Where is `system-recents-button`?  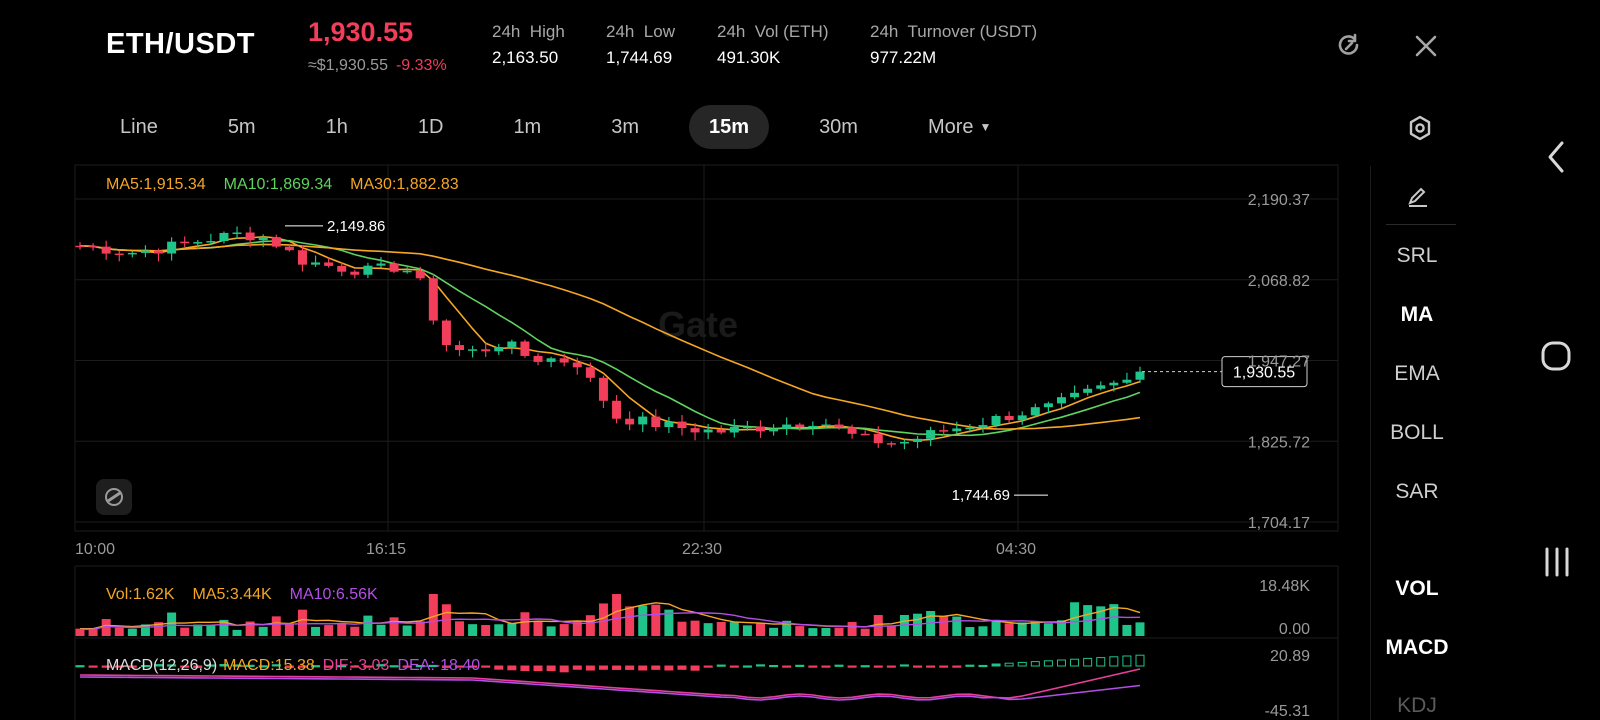 system-recents-button is located at coordinates (1557, 564).